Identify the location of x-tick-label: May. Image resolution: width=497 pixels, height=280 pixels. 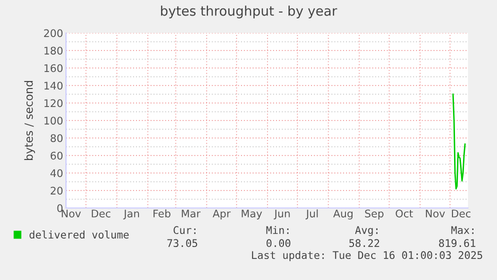
(252, 215).